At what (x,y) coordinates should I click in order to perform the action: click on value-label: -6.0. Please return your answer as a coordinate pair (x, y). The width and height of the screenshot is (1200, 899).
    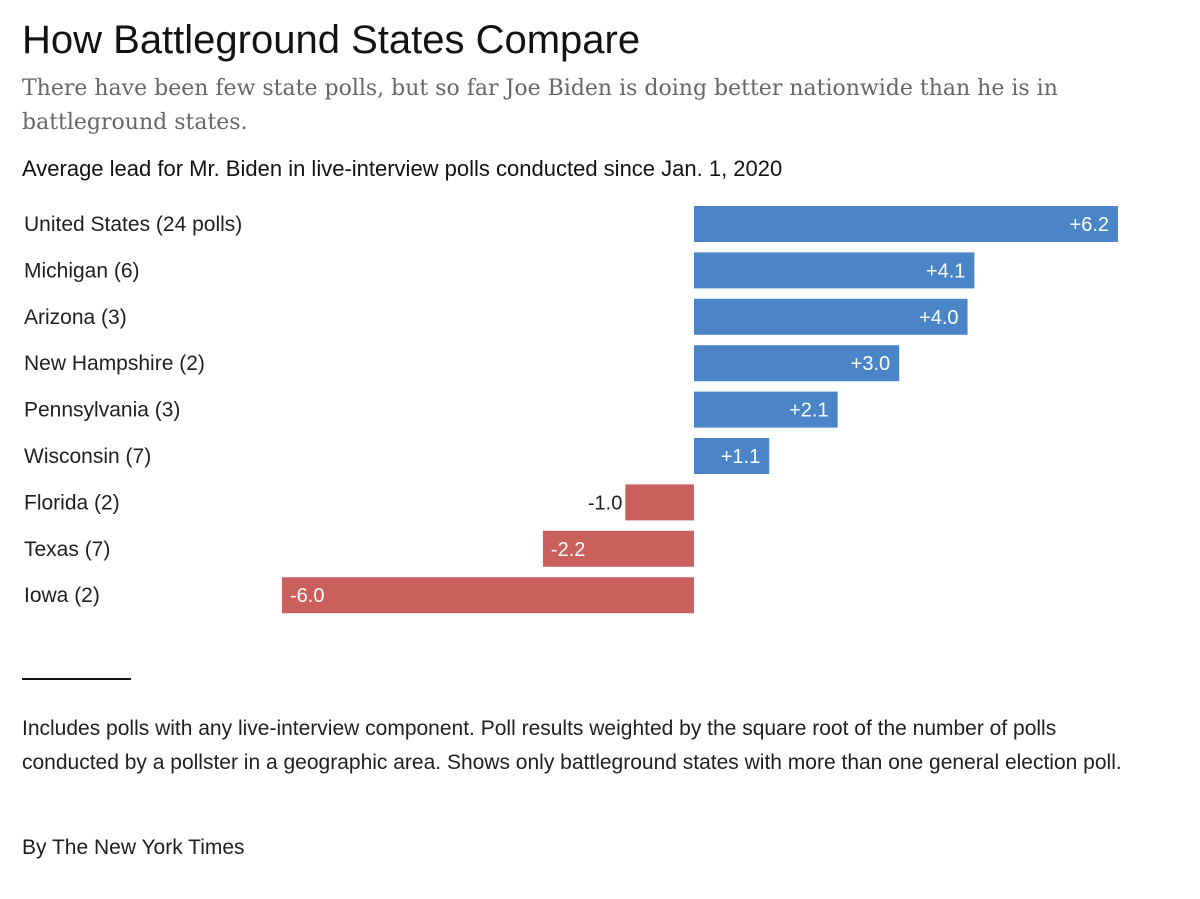
    Looking at the image, I should click on (307, 596).